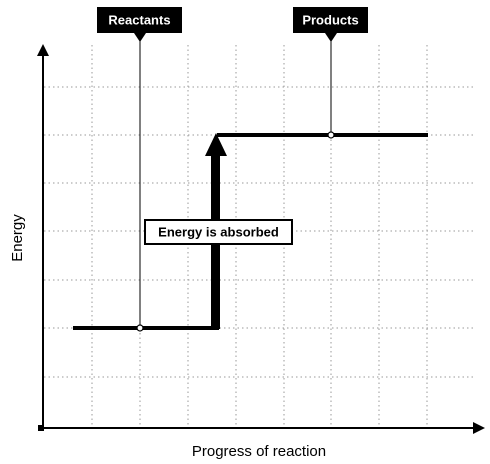  I want to click on y-axis-label: Energy, so click(17, 238).